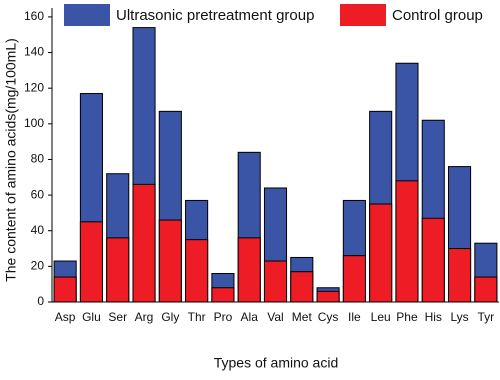 This screenshot has width=500, height=380. What do you see at coordinates (433, 317) in the screenshot?
I see `x-tick-label: His` at bounding box center [433, 317].